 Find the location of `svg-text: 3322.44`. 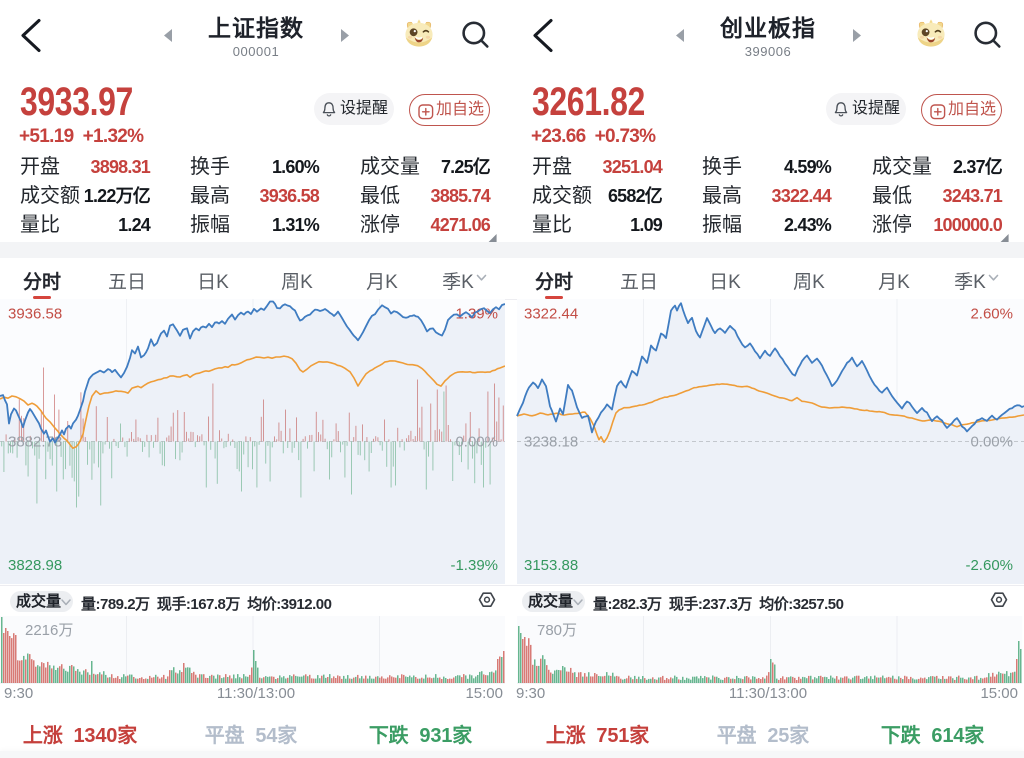

svg-text: 3322.44 is located at coordinates (551, 314).